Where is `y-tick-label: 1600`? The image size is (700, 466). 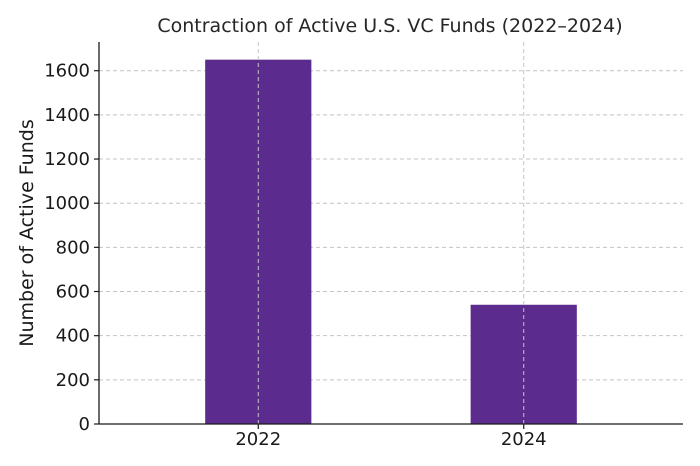 y-tick-label: 1600 is located at coordinates (67, 71).